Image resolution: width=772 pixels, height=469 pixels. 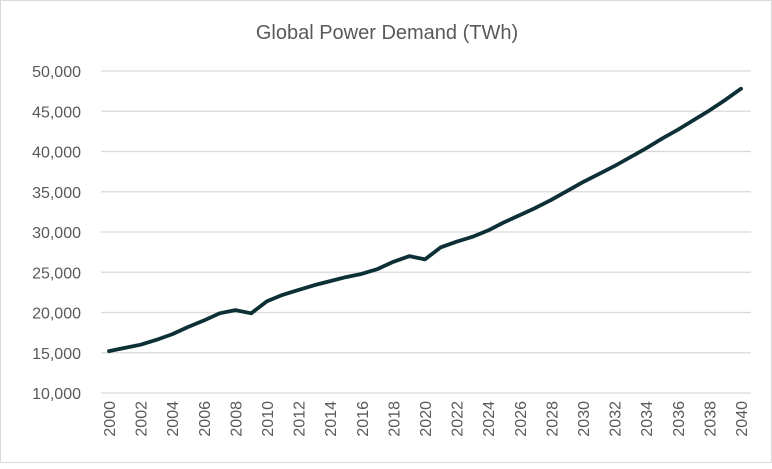 What do you see at coordinates (552, 419) in the screenshot?
I see `x-tick-label: 2028` at bounding box center [552, 419].